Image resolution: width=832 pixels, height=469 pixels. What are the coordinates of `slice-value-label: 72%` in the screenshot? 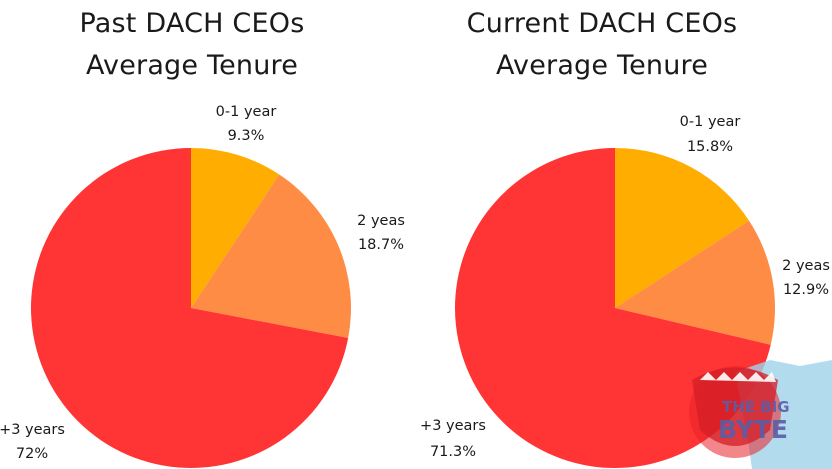 It's located at (32, 454).